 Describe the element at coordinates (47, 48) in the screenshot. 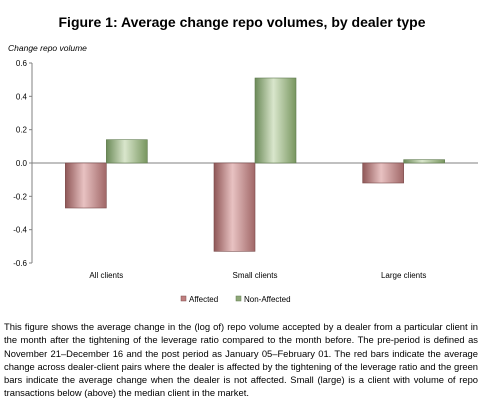

I see `y-axis-label: Change repo volume` at that location.